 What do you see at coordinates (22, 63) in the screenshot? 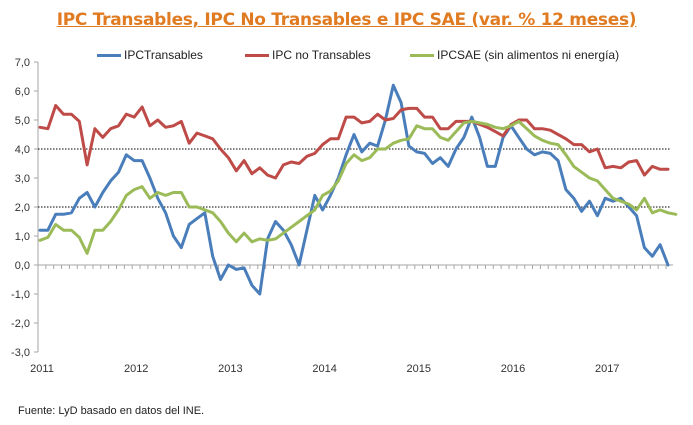
I see `y-tick-label: 7,0` at bounding box center [22, 63].